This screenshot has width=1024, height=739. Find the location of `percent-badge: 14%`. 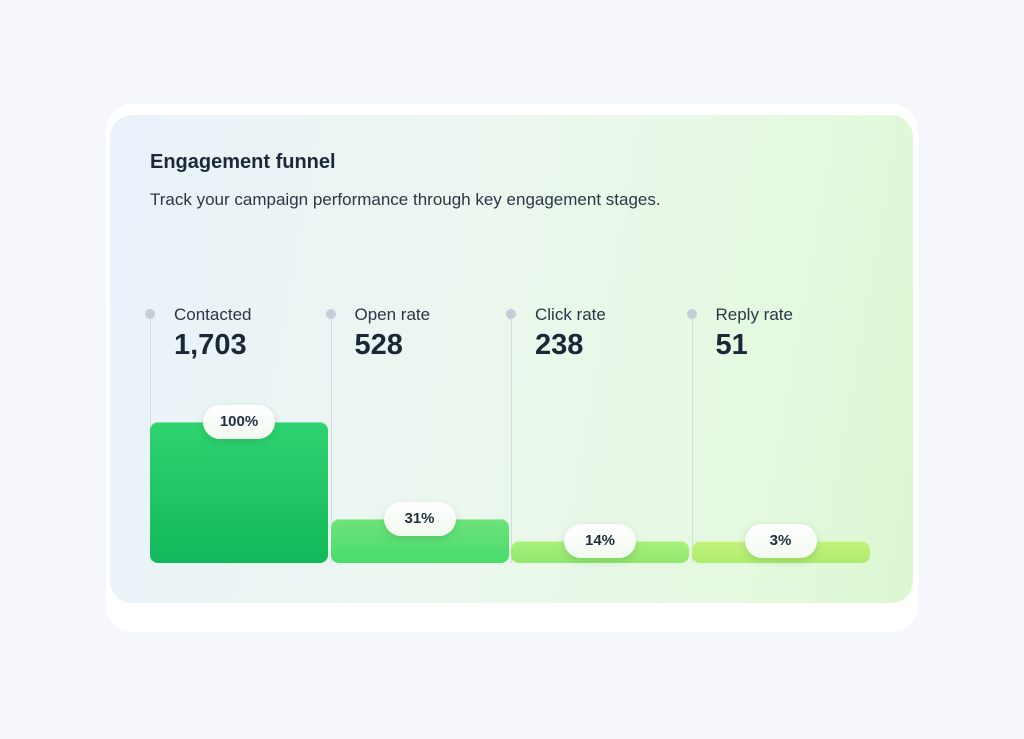

percent-badge: 14% is located at coordinates (600, 541).